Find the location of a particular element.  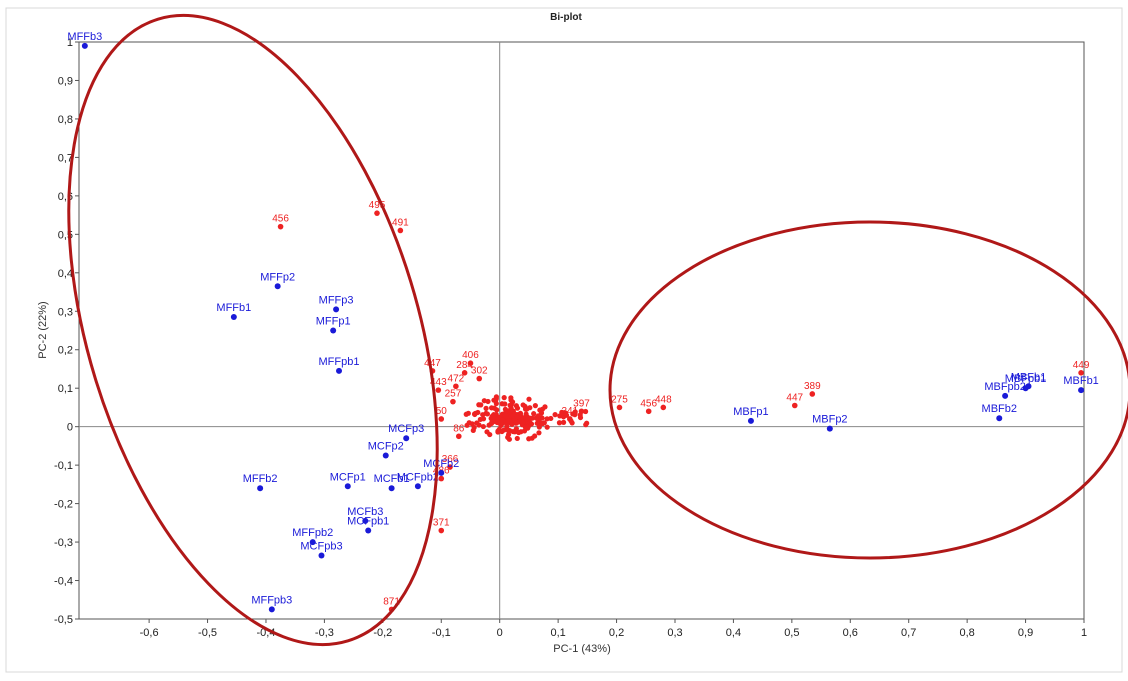

y-tick-label: 0,9 is located at coordinates (65, 81).